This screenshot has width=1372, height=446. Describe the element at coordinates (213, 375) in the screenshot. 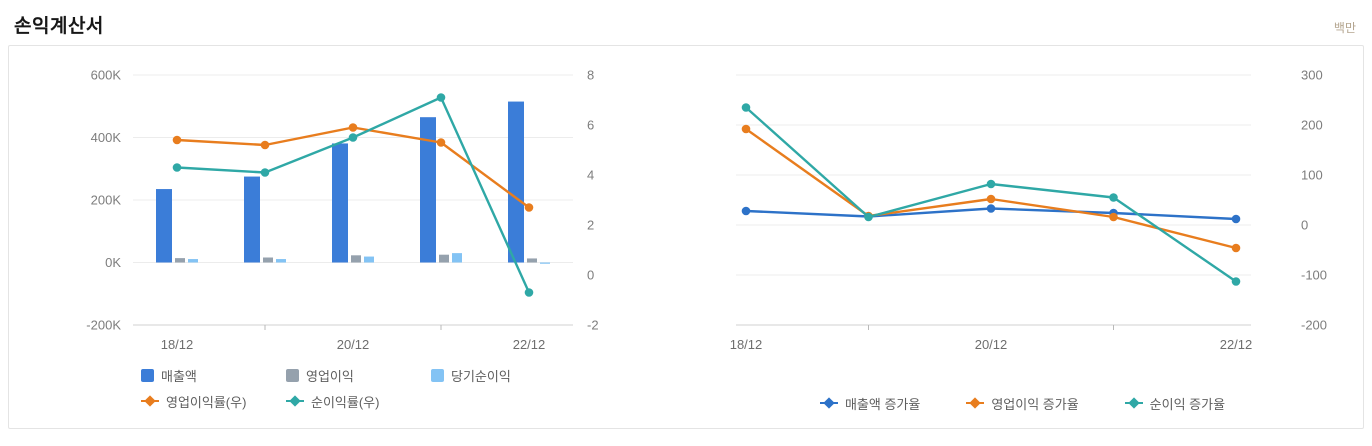

I see `legend-item: 매출액` at that location.